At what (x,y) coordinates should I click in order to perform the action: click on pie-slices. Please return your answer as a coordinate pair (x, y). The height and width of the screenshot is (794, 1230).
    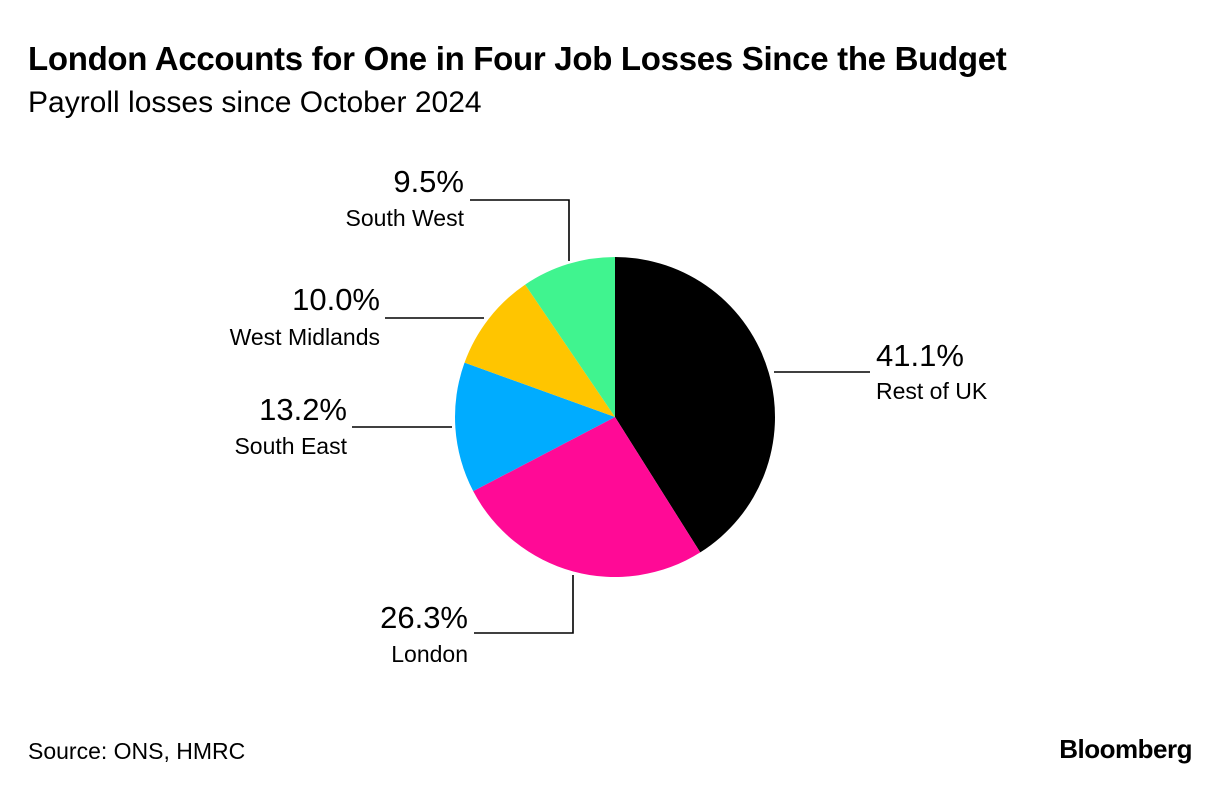
    Looking at the image, I should click on (615, 417).